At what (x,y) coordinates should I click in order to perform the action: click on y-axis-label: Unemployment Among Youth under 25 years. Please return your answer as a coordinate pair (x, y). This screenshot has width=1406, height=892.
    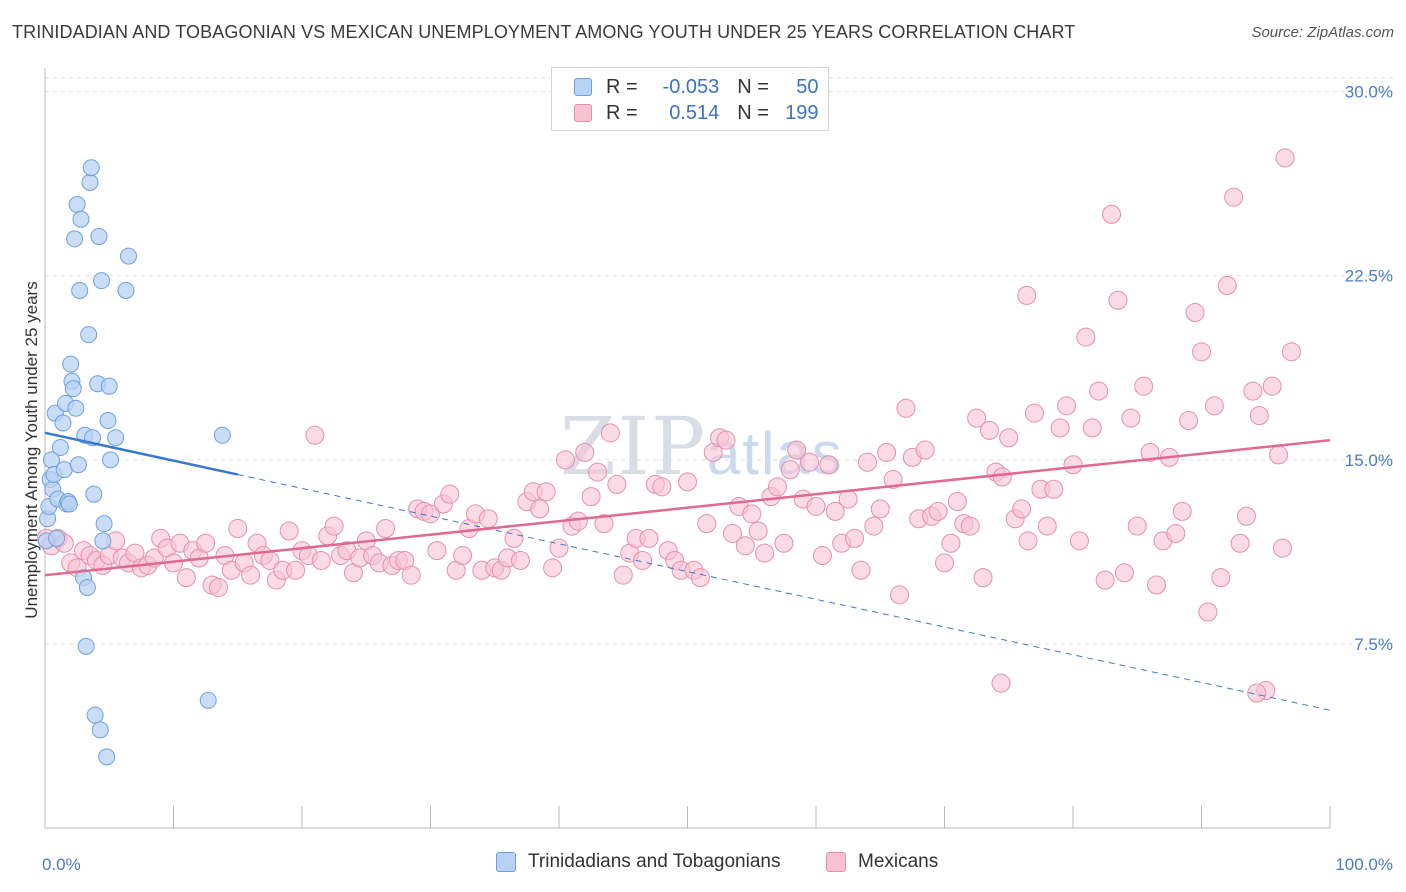
    Looking at the image, I should click on (31, 449).